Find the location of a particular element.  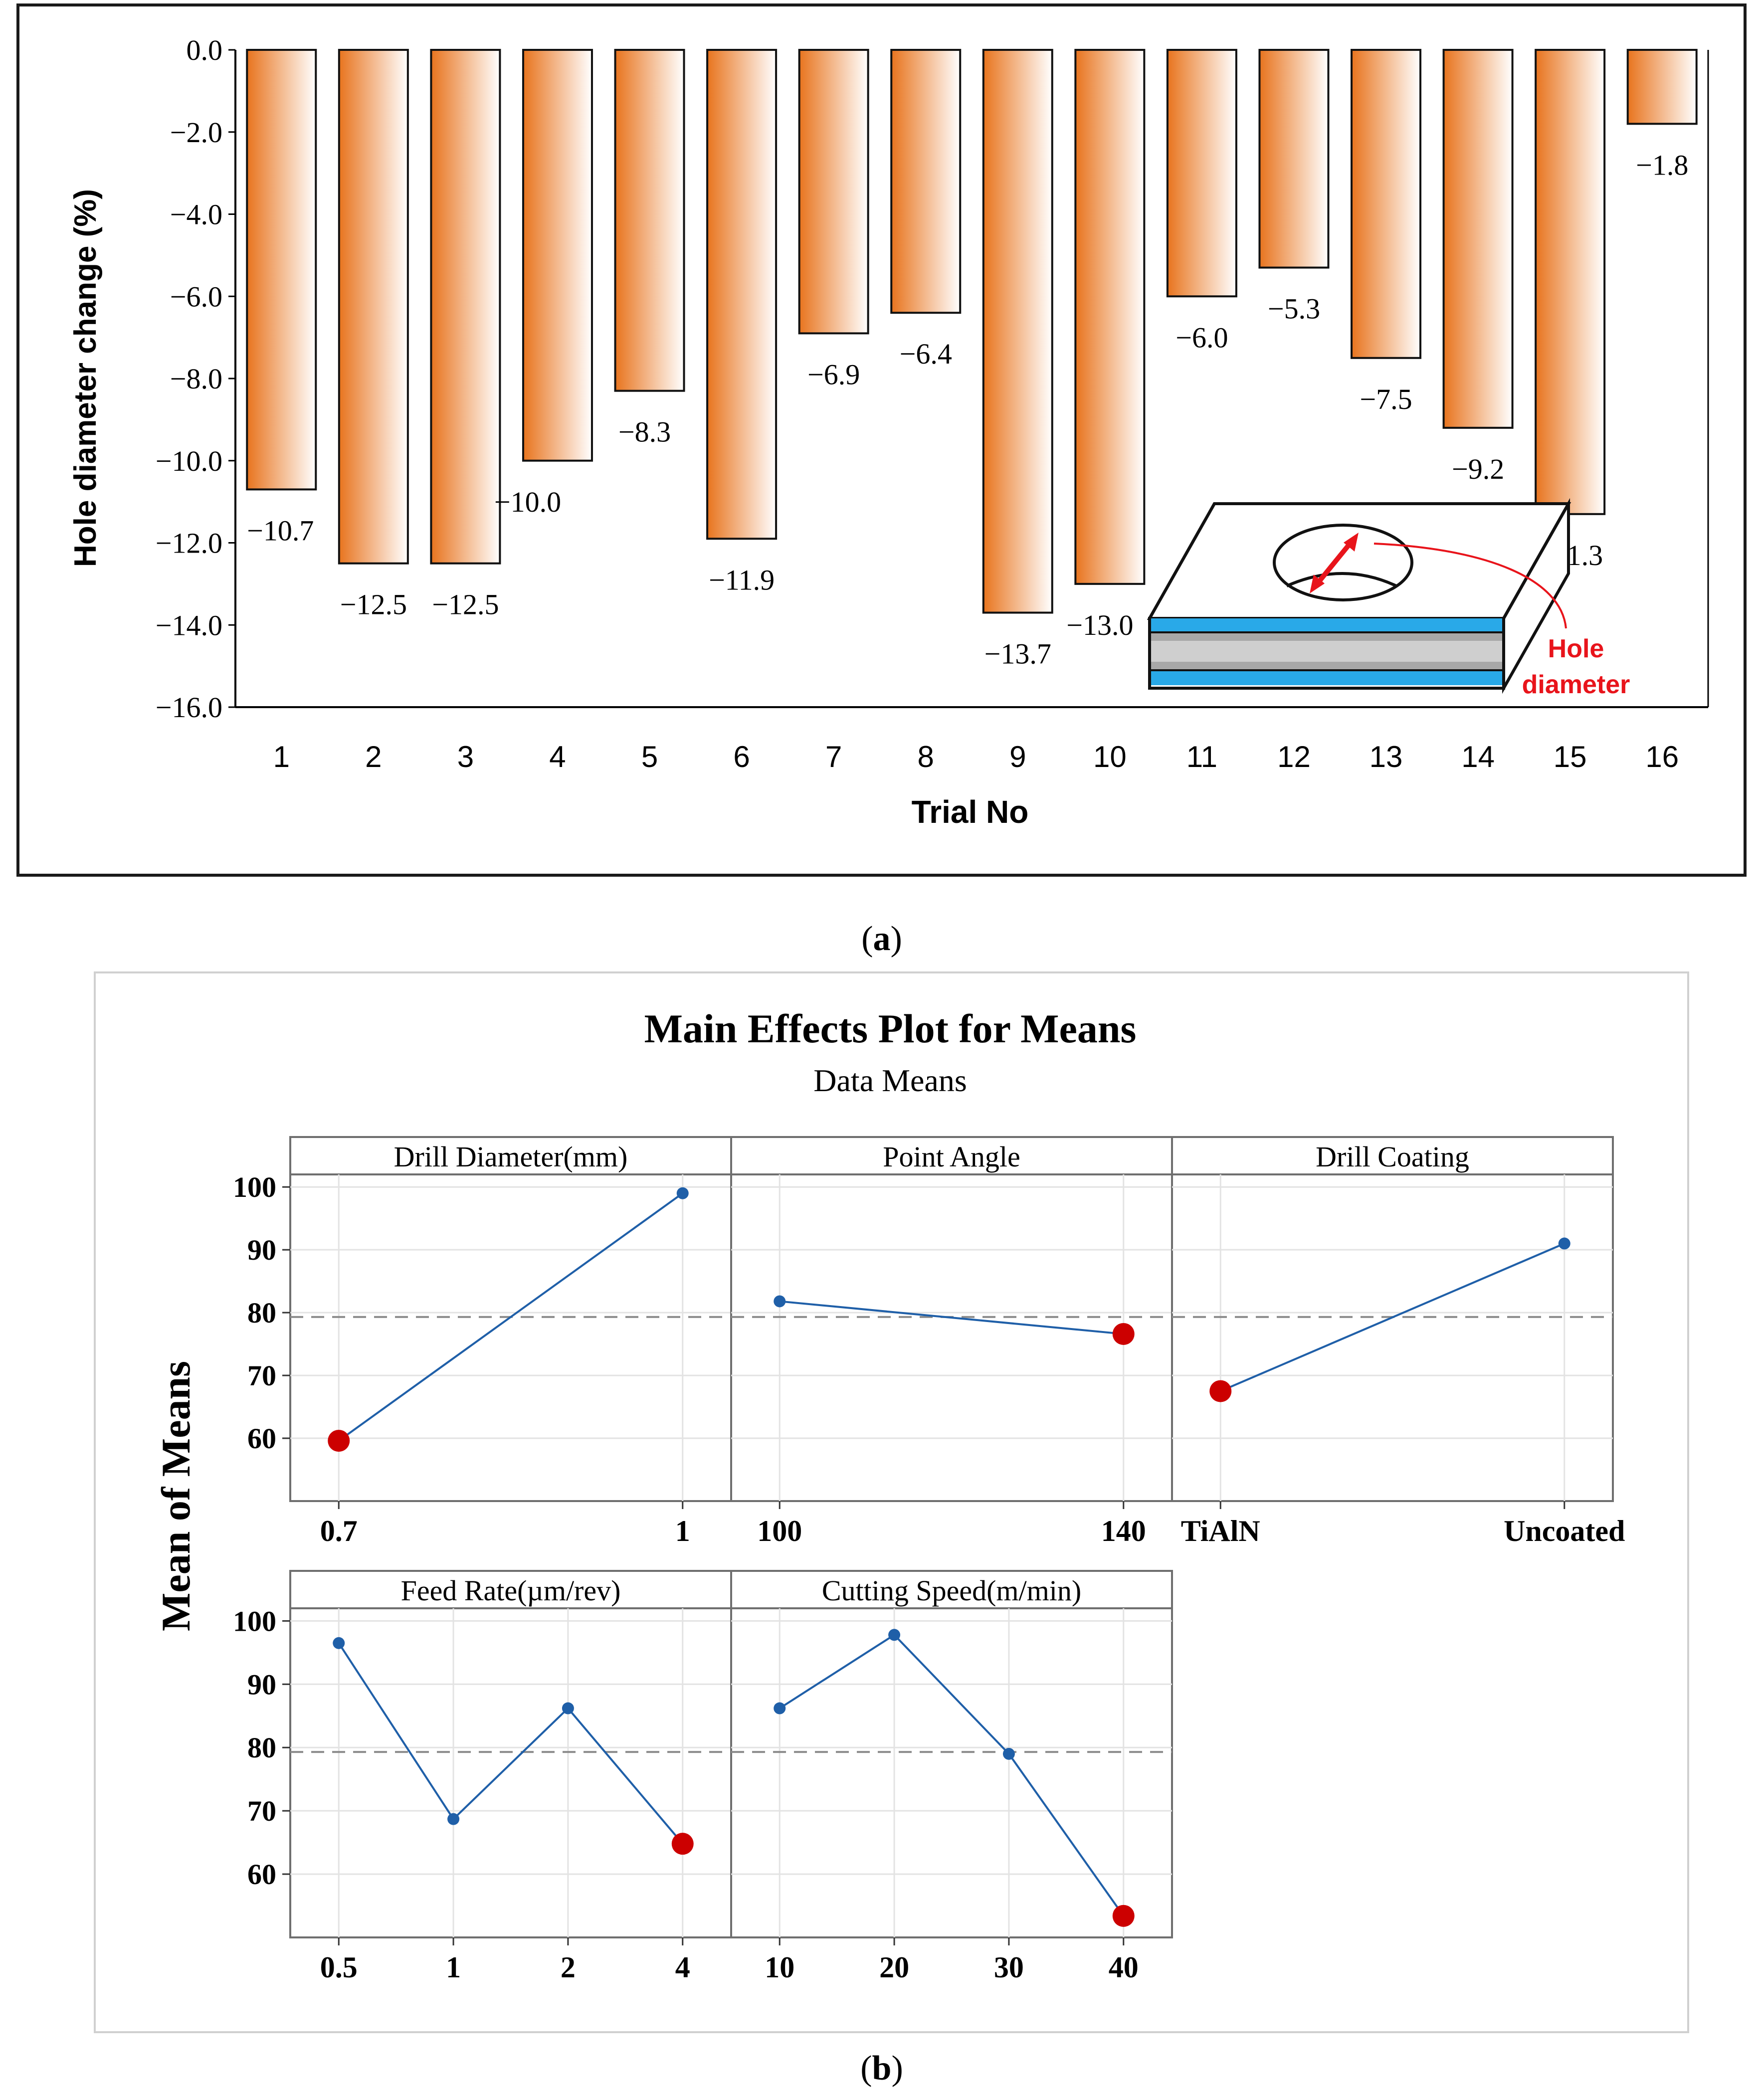

bar-y-ticks: 0.0 −2.0 −4.0 −6.0 −8.0 −10.0 −12.0 −14.0 −16.0 is located at coordinates (195, 379).